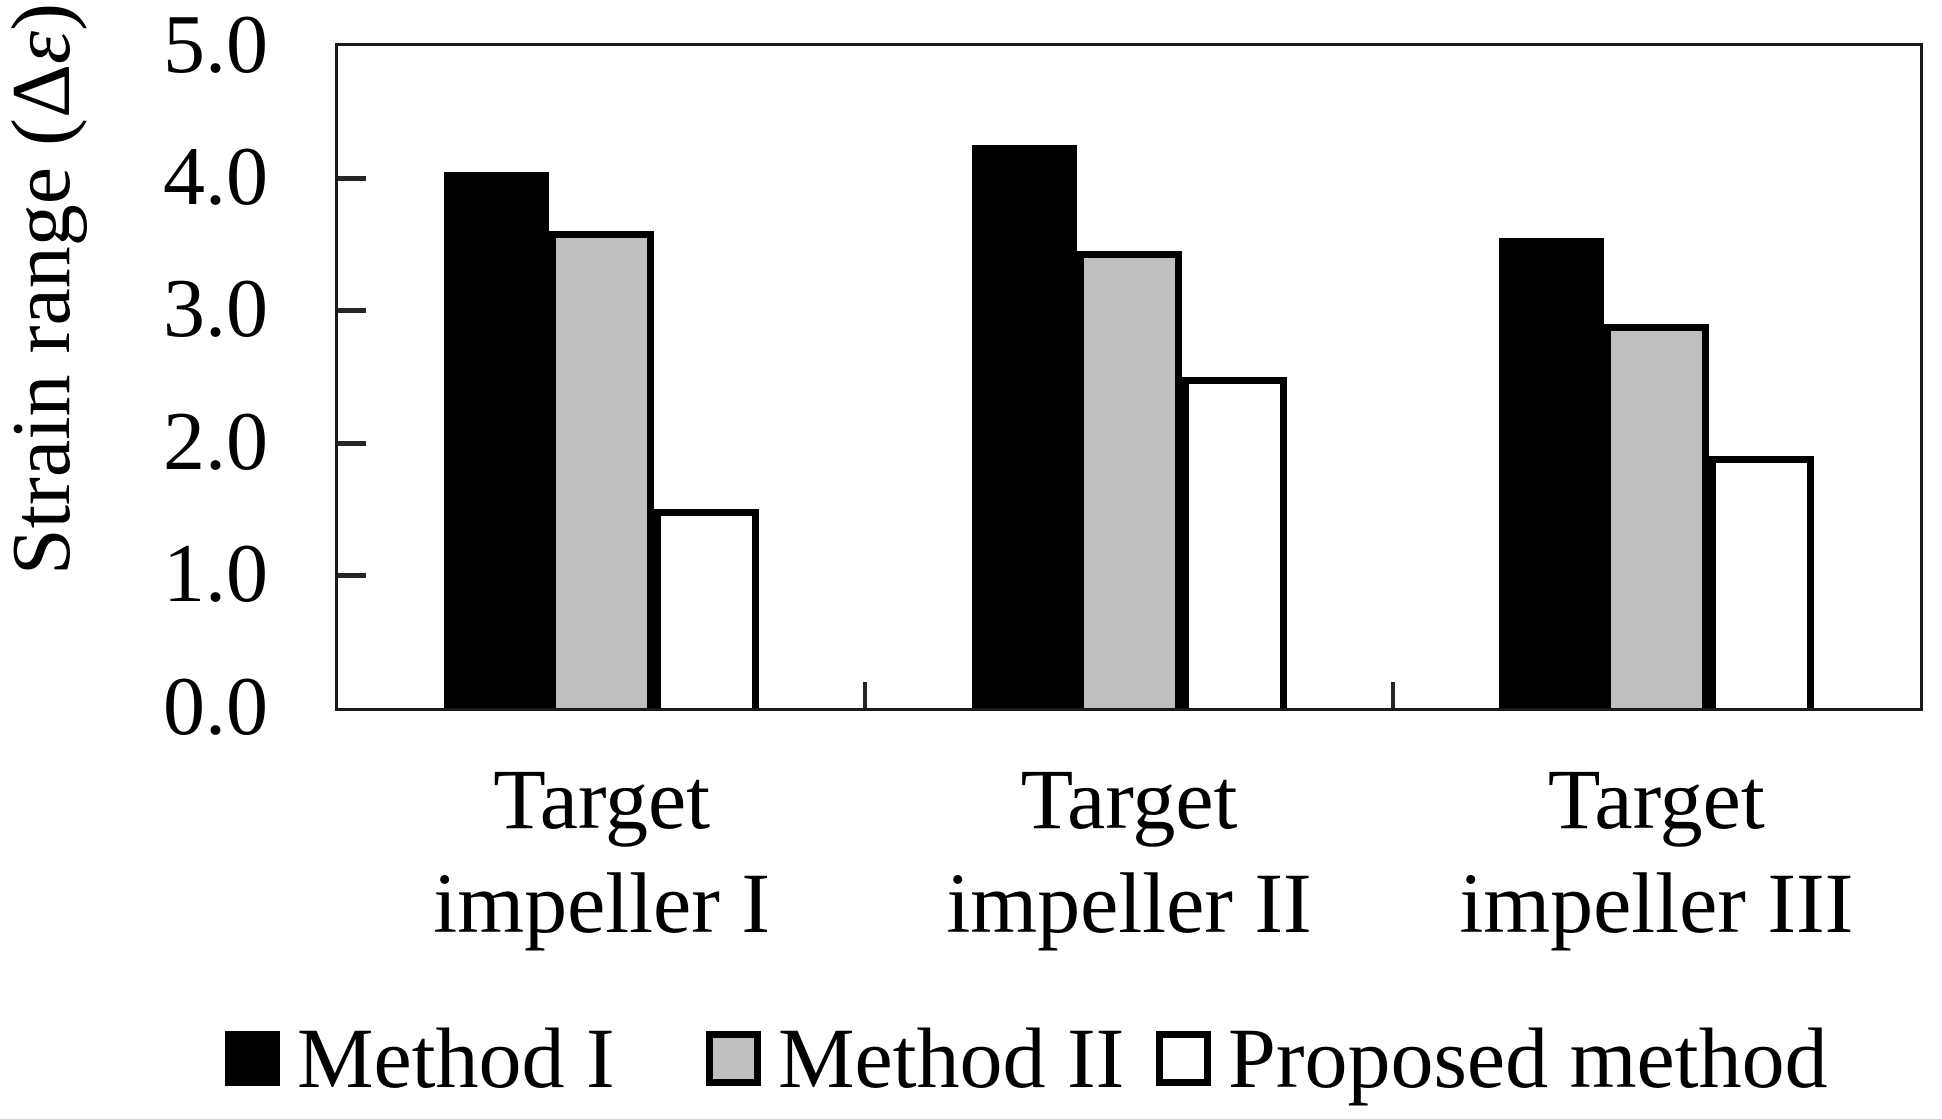 The image size is (1942, 1119). What do you see at coordinates (1656, 516) in the screenshot?
I see `bar-method-ii-cat3` at bounding box center [1656, 516].